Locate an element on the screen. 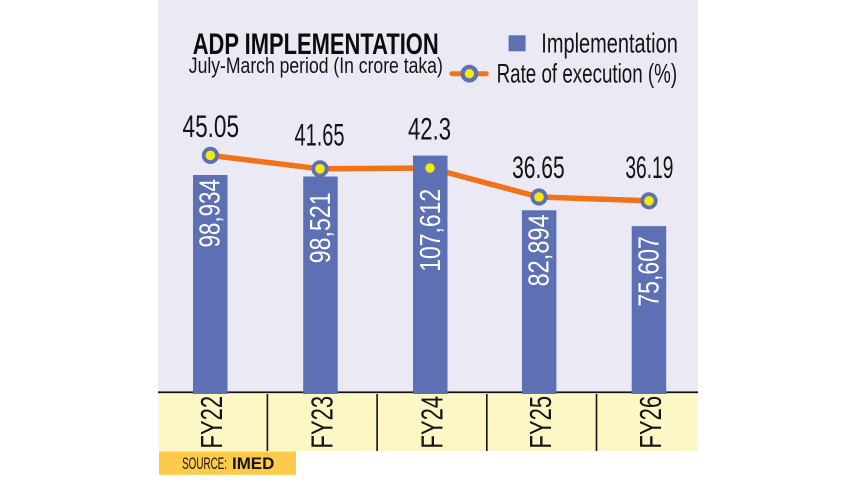 The height and width of the screenshot is (482, 857). svg-text: 45.05 is located at coordinates (211, 126).